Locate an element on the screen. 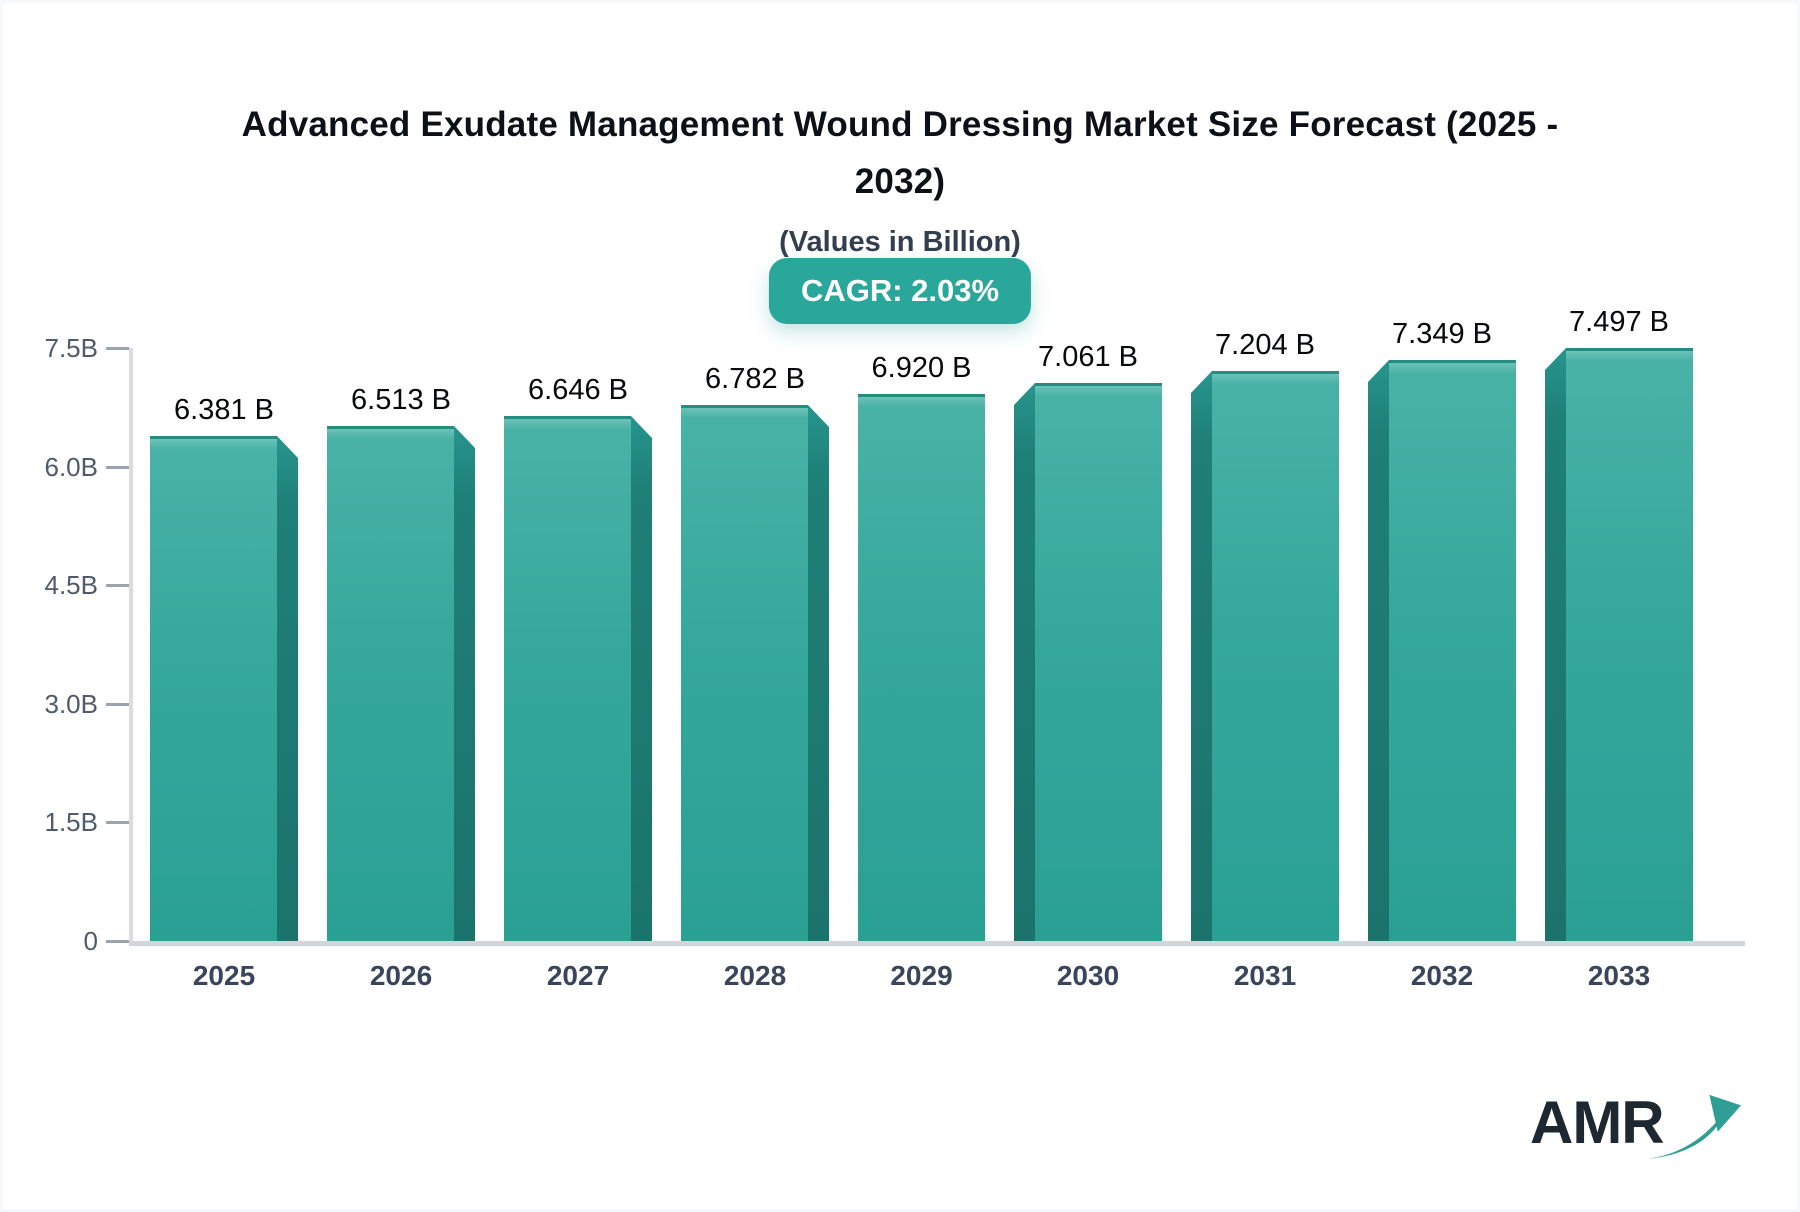  x-axis-label: 2029 is located at coordinates (921, 975).